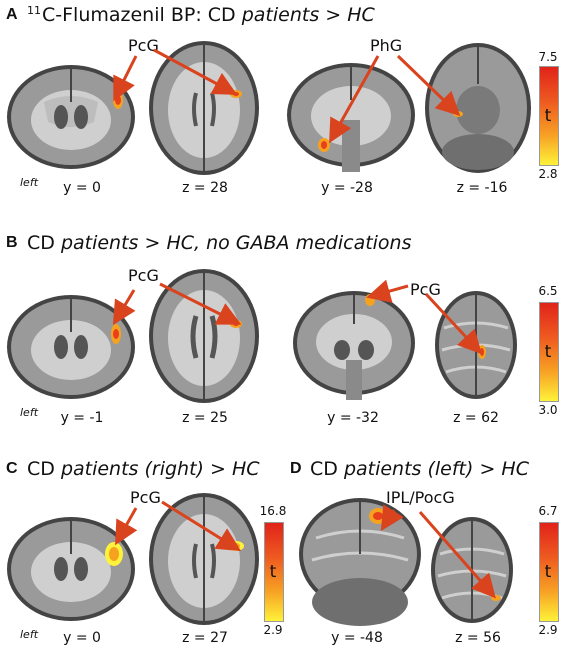 The image size is (561, 658). What do you see at coordinates (548, 291) in the screenshot?
I see `colorbar-max: 6.5` at bounding box center [548, 291].